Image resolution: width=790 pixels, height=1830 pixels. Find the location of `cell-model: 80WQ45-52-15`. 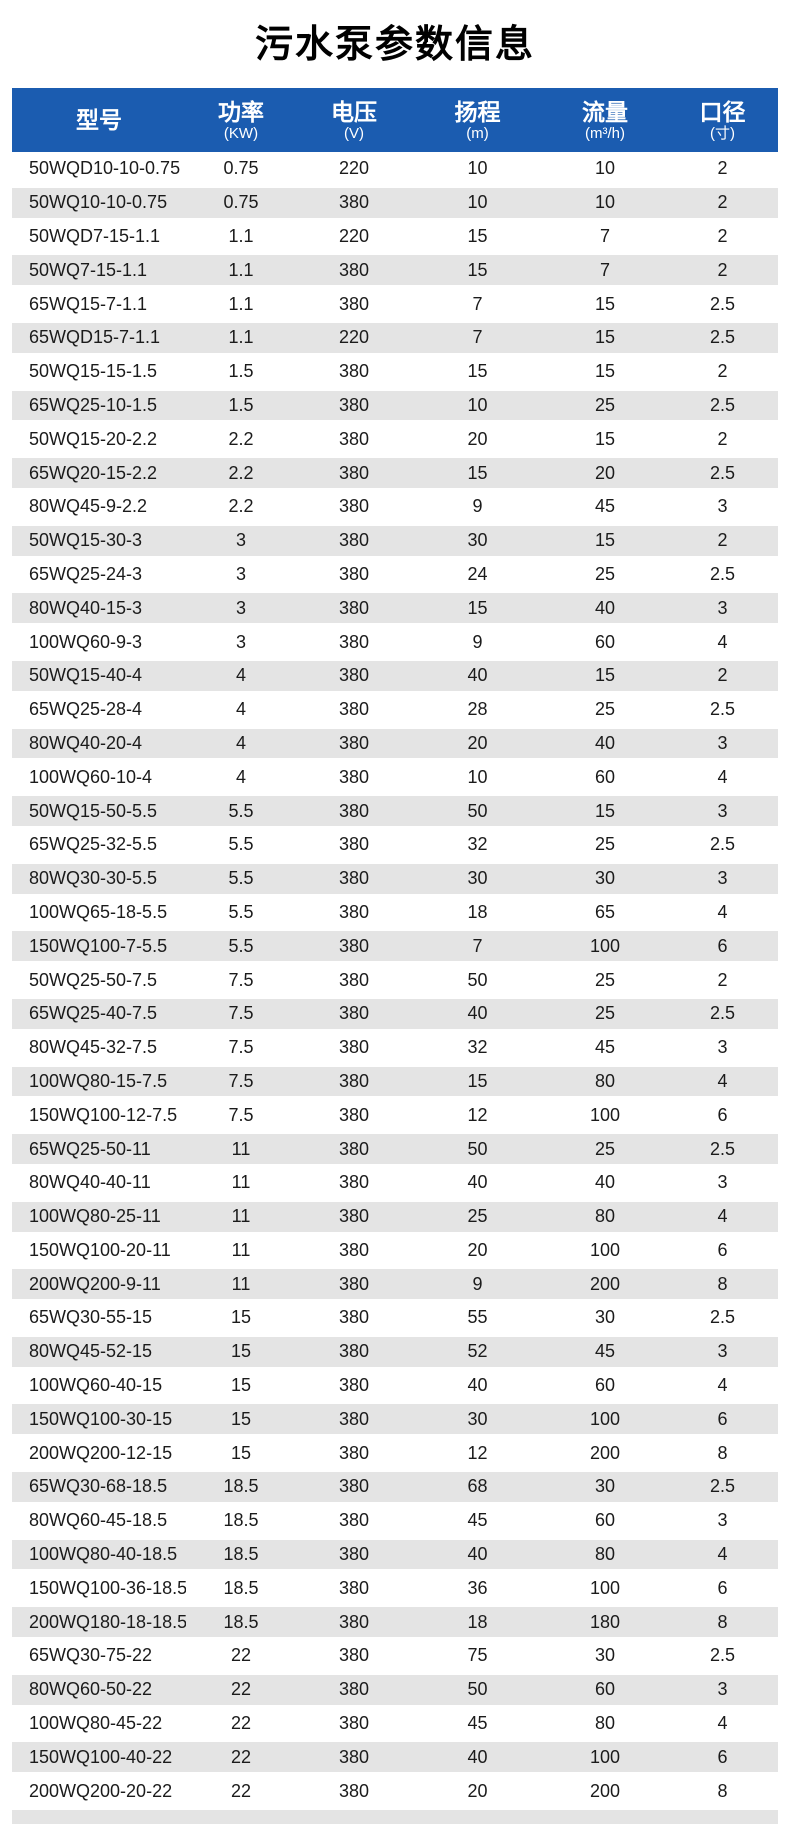

cell-model: 80WQ45-52-15 is located at coordinates (99, 1351).